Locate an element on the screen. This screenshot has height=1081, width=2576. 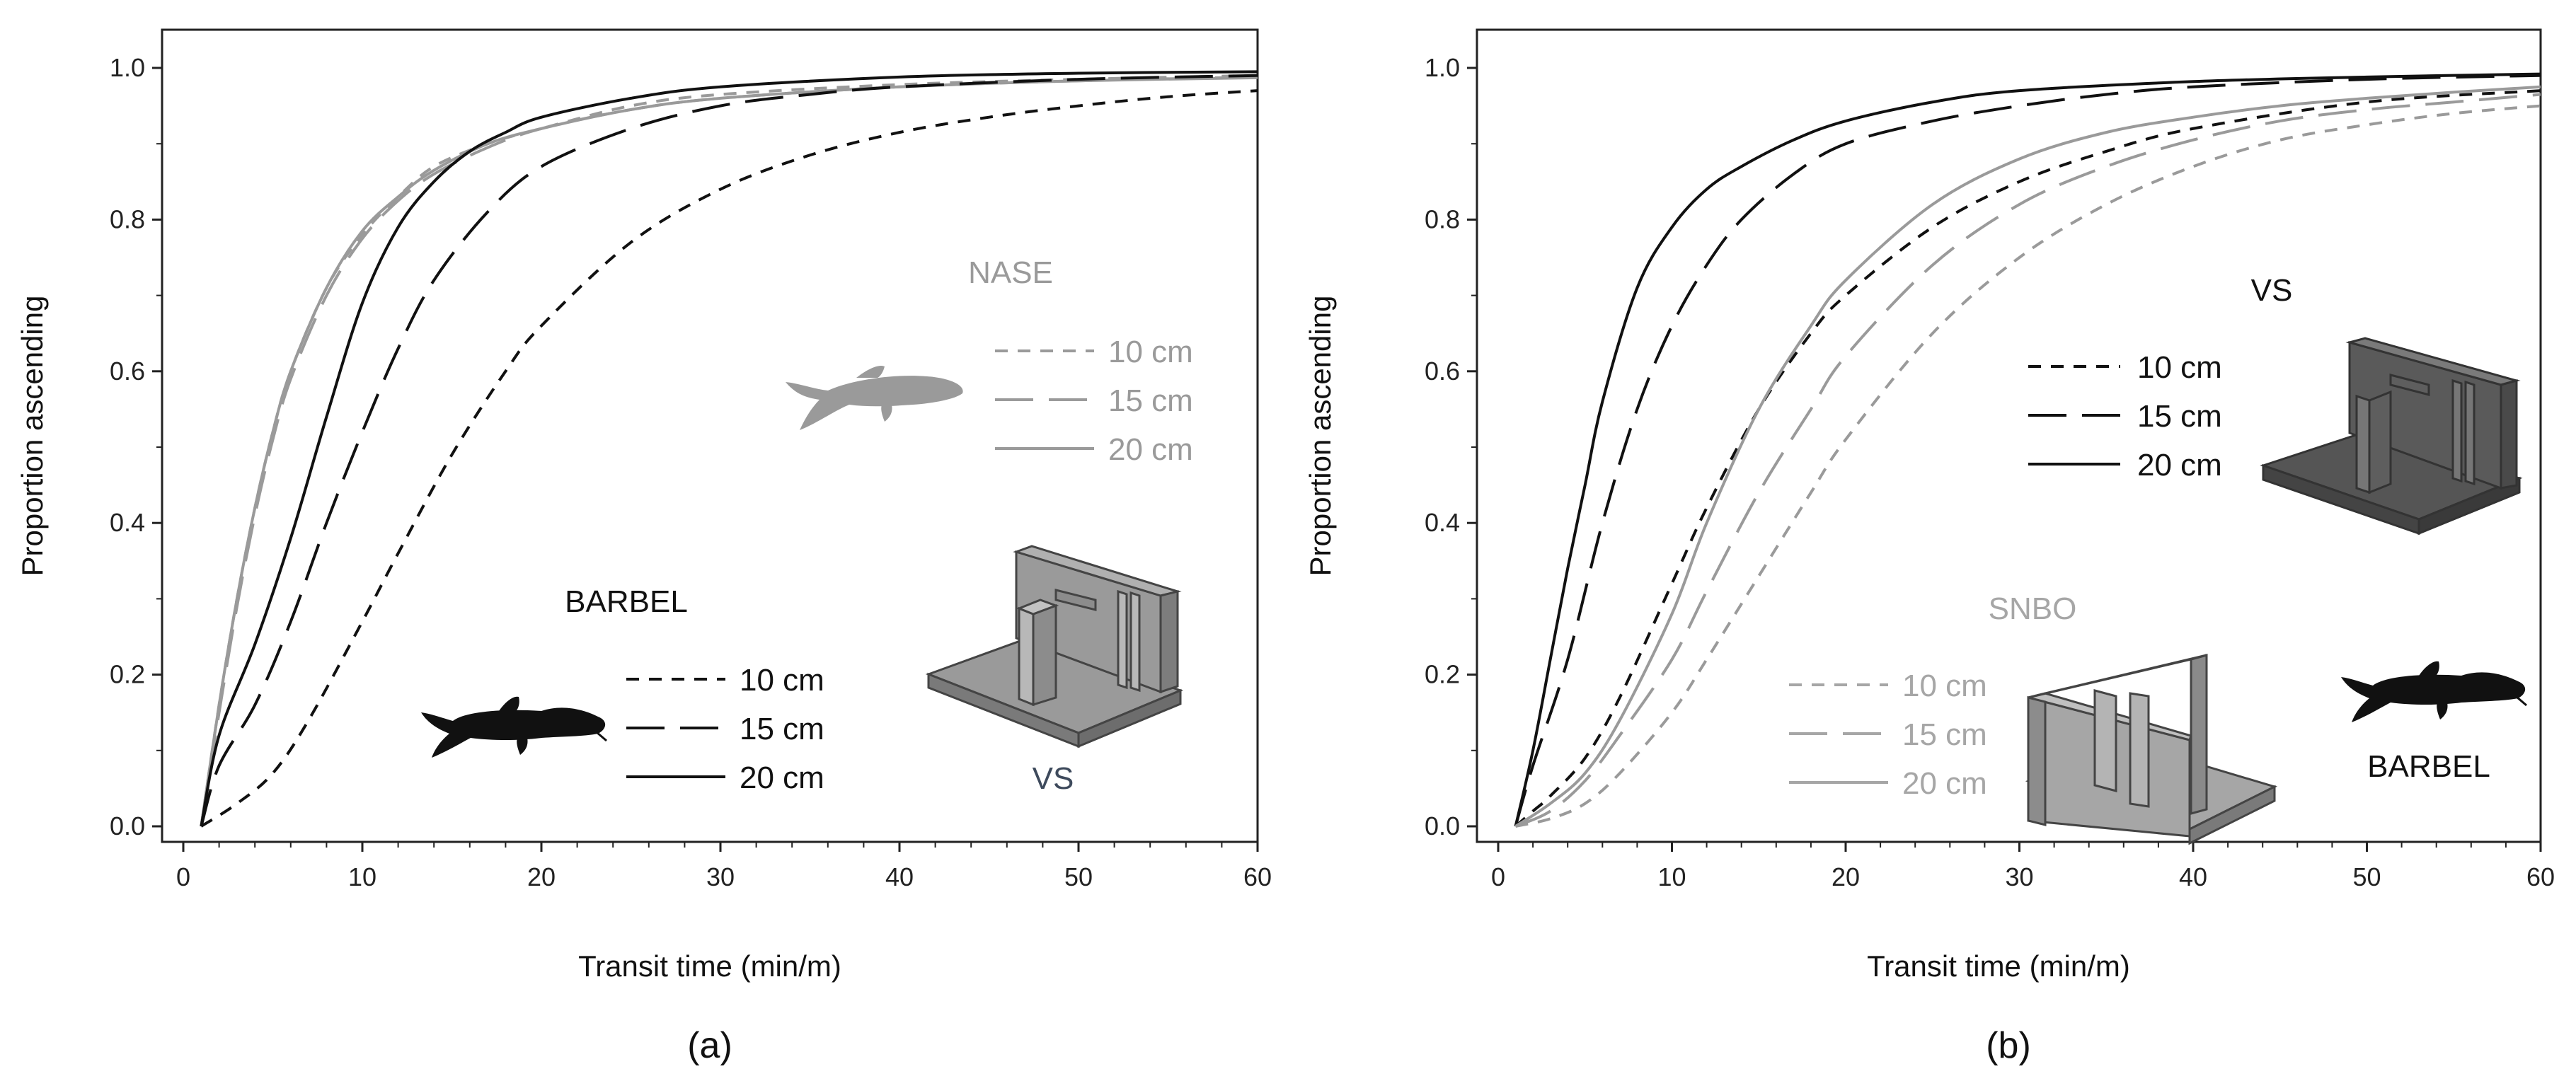
y-axis-title-b: Proportion ascending is located at coordinates (1320, 437).